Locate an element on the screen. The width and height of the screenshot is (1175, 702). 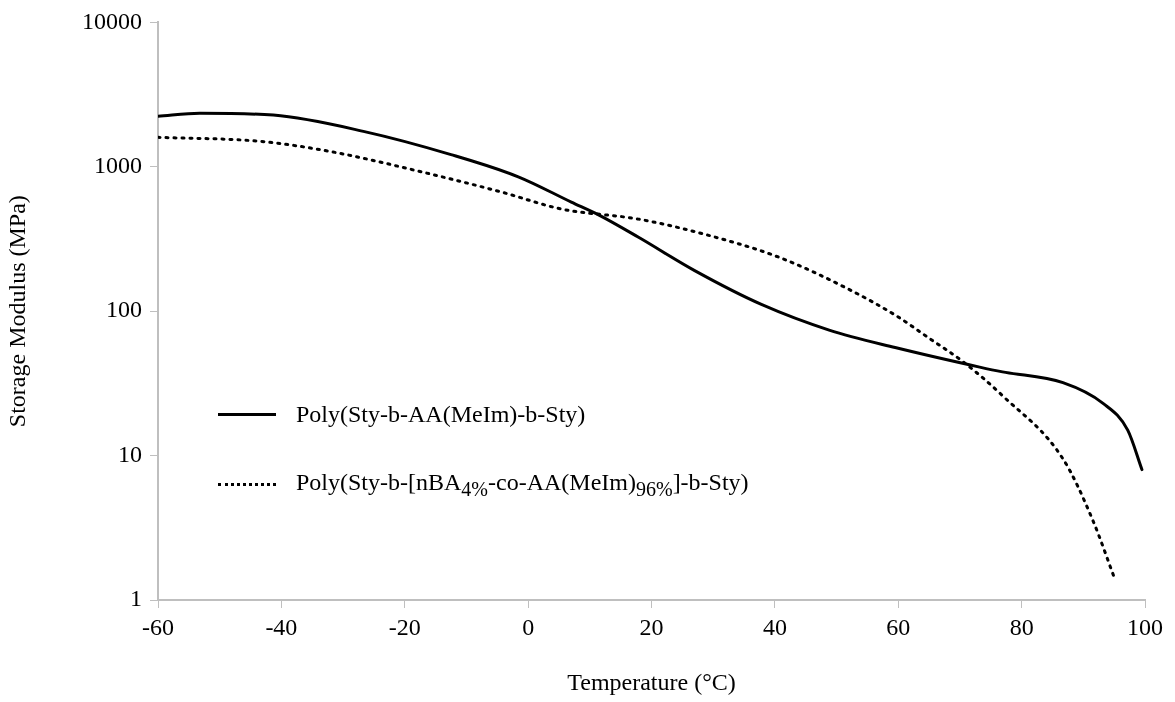
y-tick-label: 1 is located at coordinates (136, 598).